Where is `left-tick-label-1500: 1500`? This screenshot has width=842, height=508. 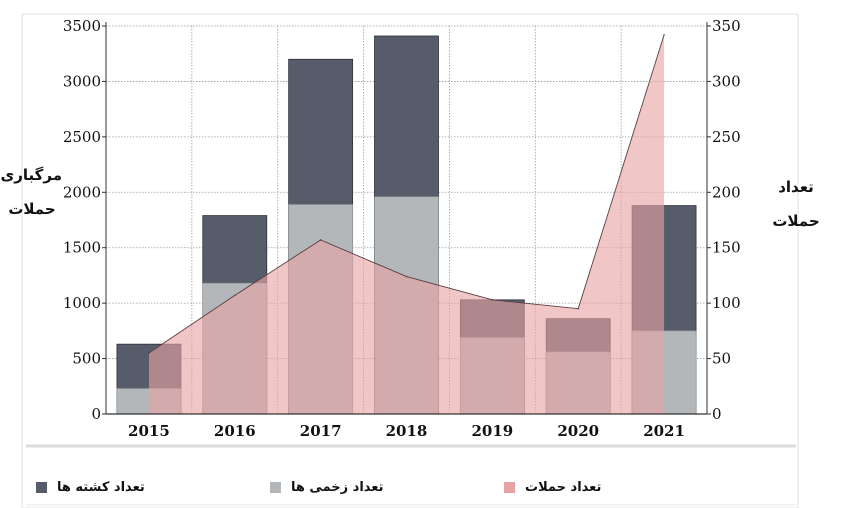 left-tick-label-1500: 1500 is located at coordinates (82, 248).